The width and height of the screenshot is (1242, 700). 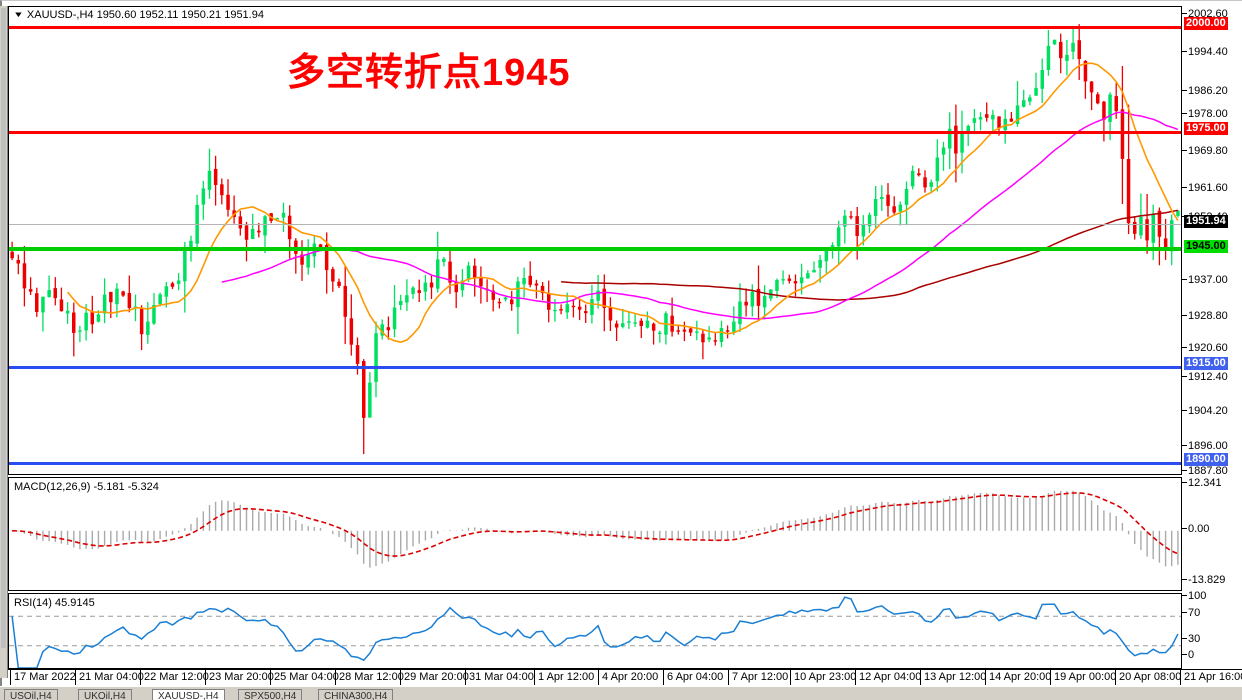 What do you see at coordinates (241, 677) in the screenshot?
I see `time-axis-label: 23 Mar 20:00` at bounding box center [241, 677].